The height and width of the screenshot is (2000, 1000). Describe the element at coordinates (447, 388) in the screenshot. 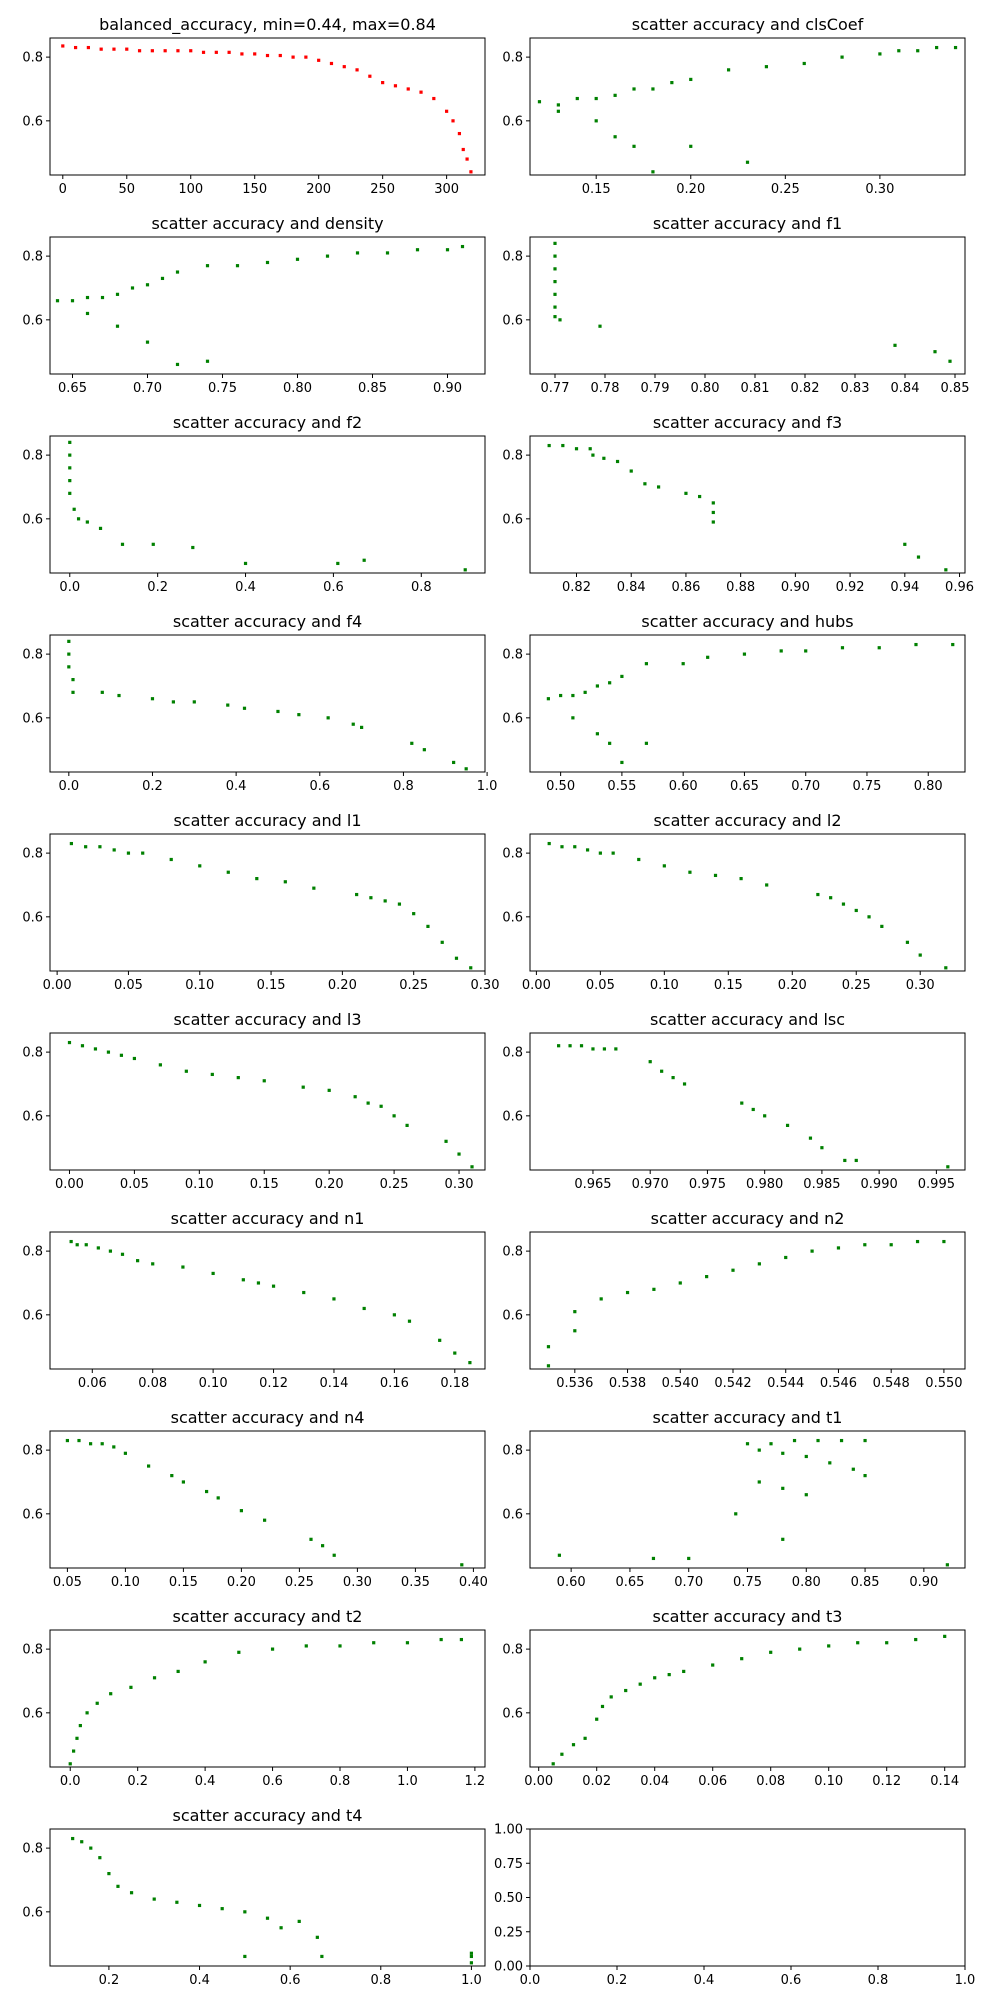

I see `x-tick-label: 0.90` at that location.